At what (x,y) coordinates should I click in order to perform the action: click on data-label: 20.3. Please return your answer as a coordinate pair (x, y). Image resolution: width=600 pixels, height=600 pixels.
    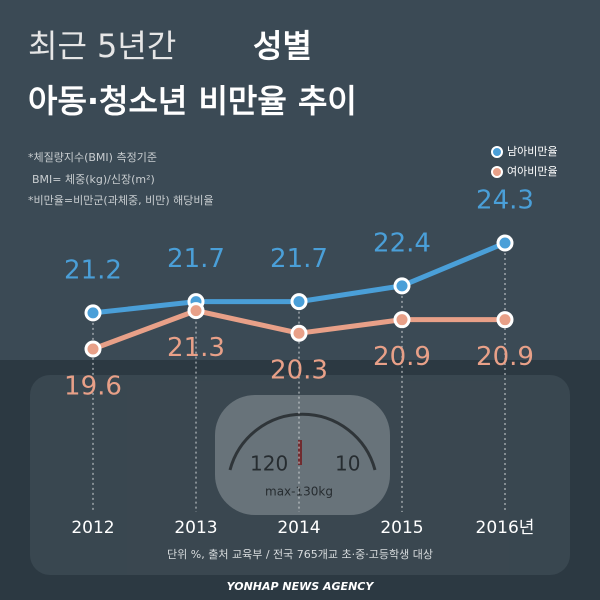
    Looking at the image, I should click on (299, 371).